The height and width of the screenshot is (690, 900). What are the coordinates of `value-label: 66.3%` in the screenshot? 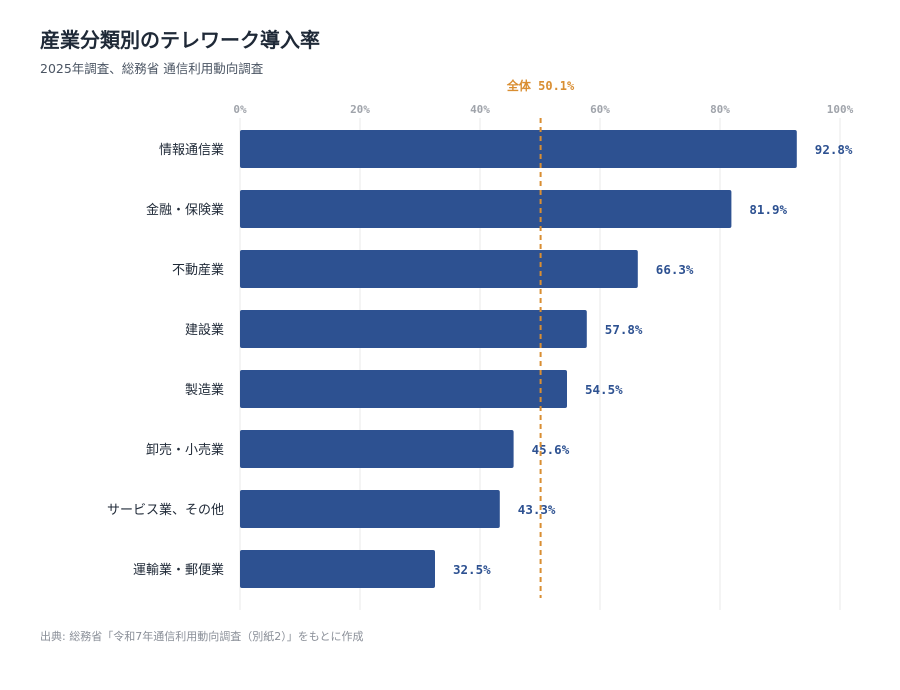 It's located at (675, 269).